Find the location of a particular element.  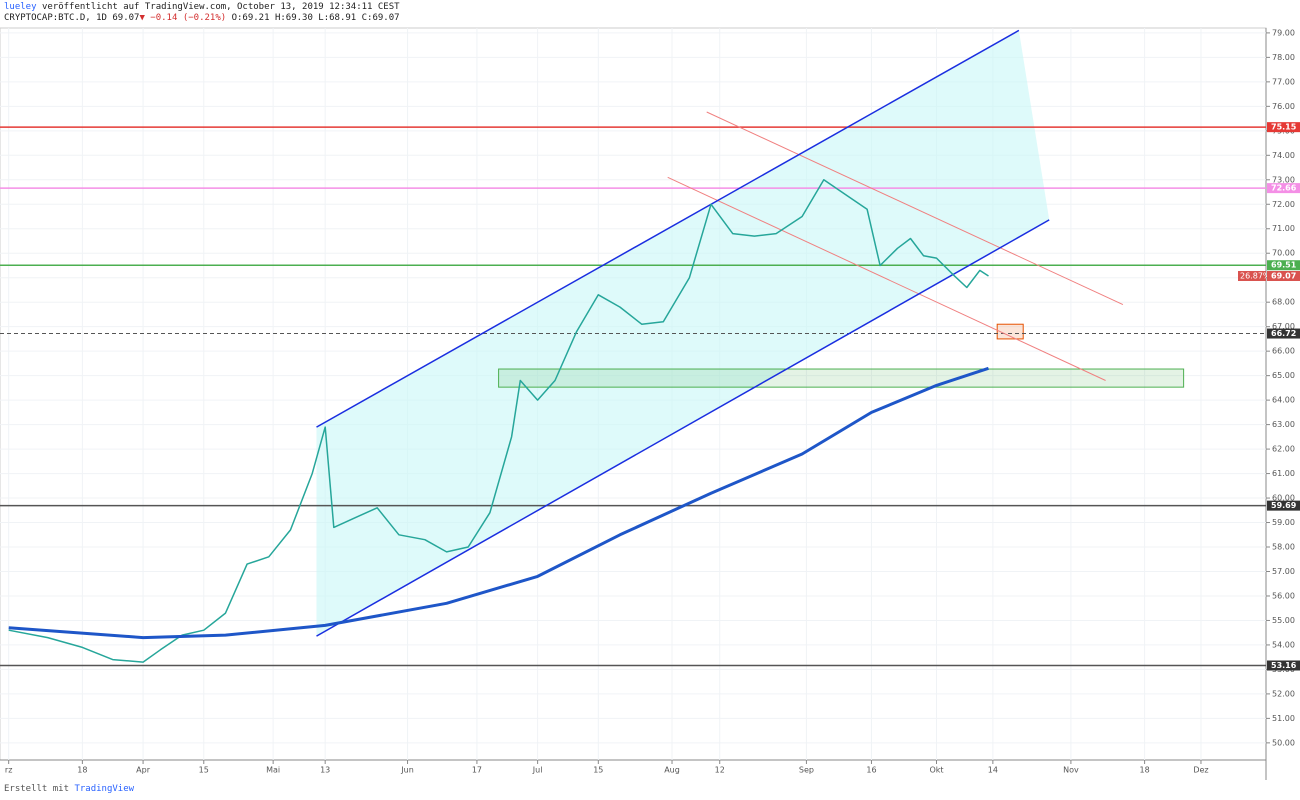

level-label: 66.72 is located at coordinates (1283, 333).